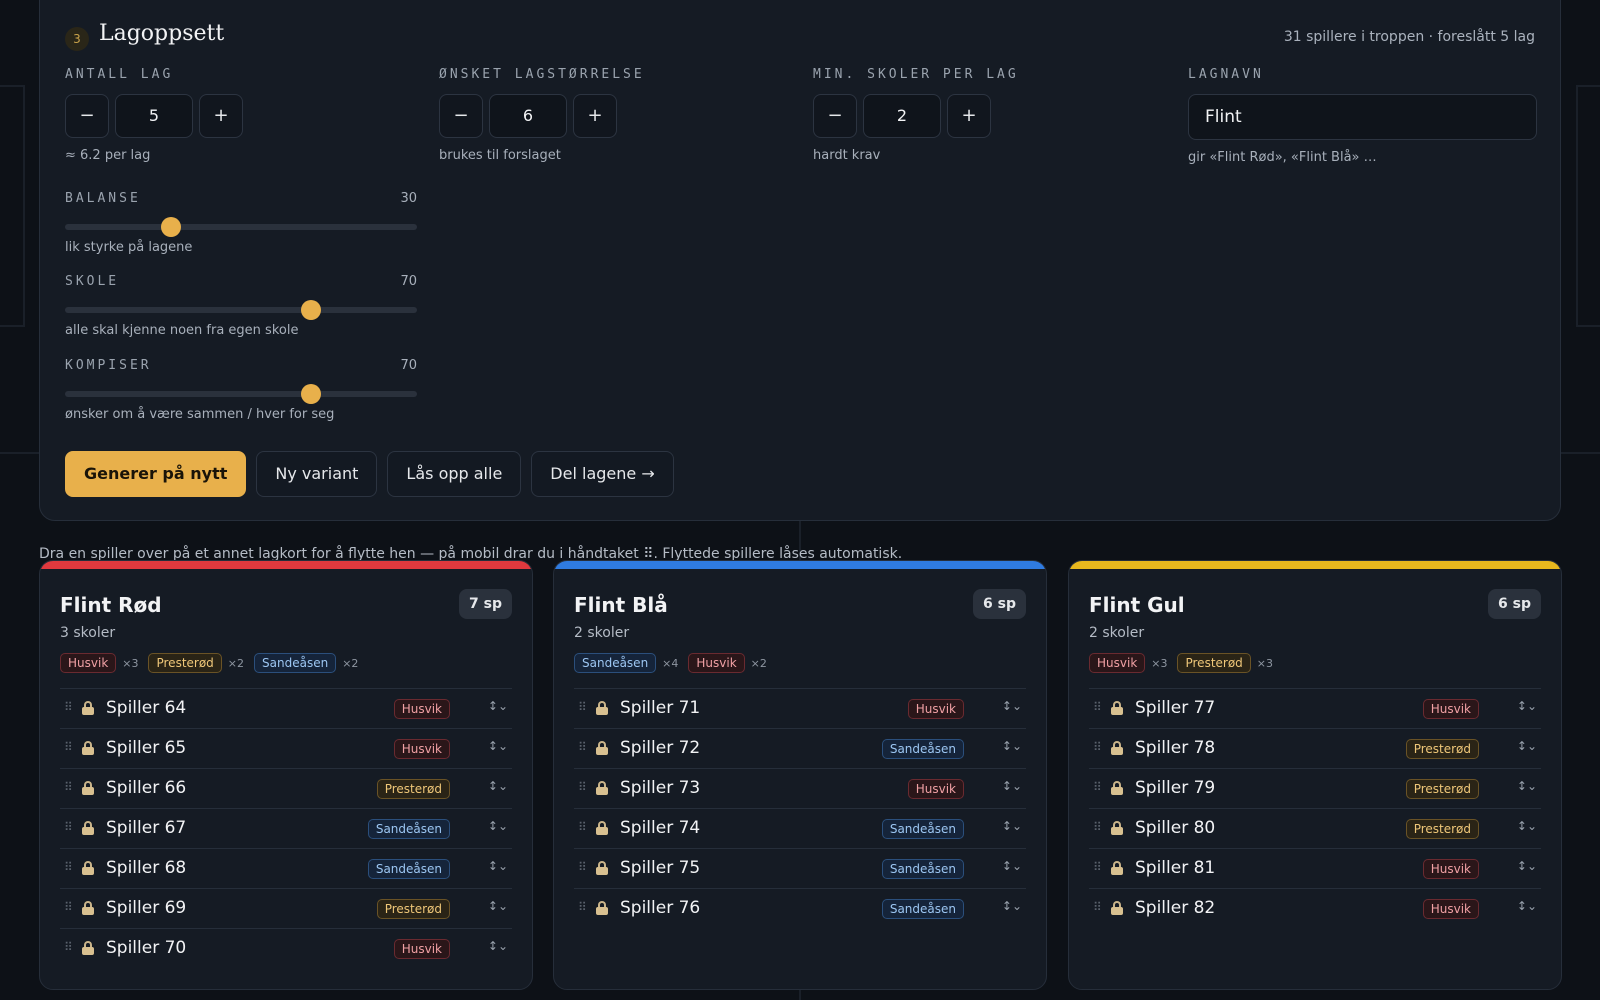  I want to click on player-row: ⠿ Spiller 66 Presterød ↕⌄, so click(286, 788).